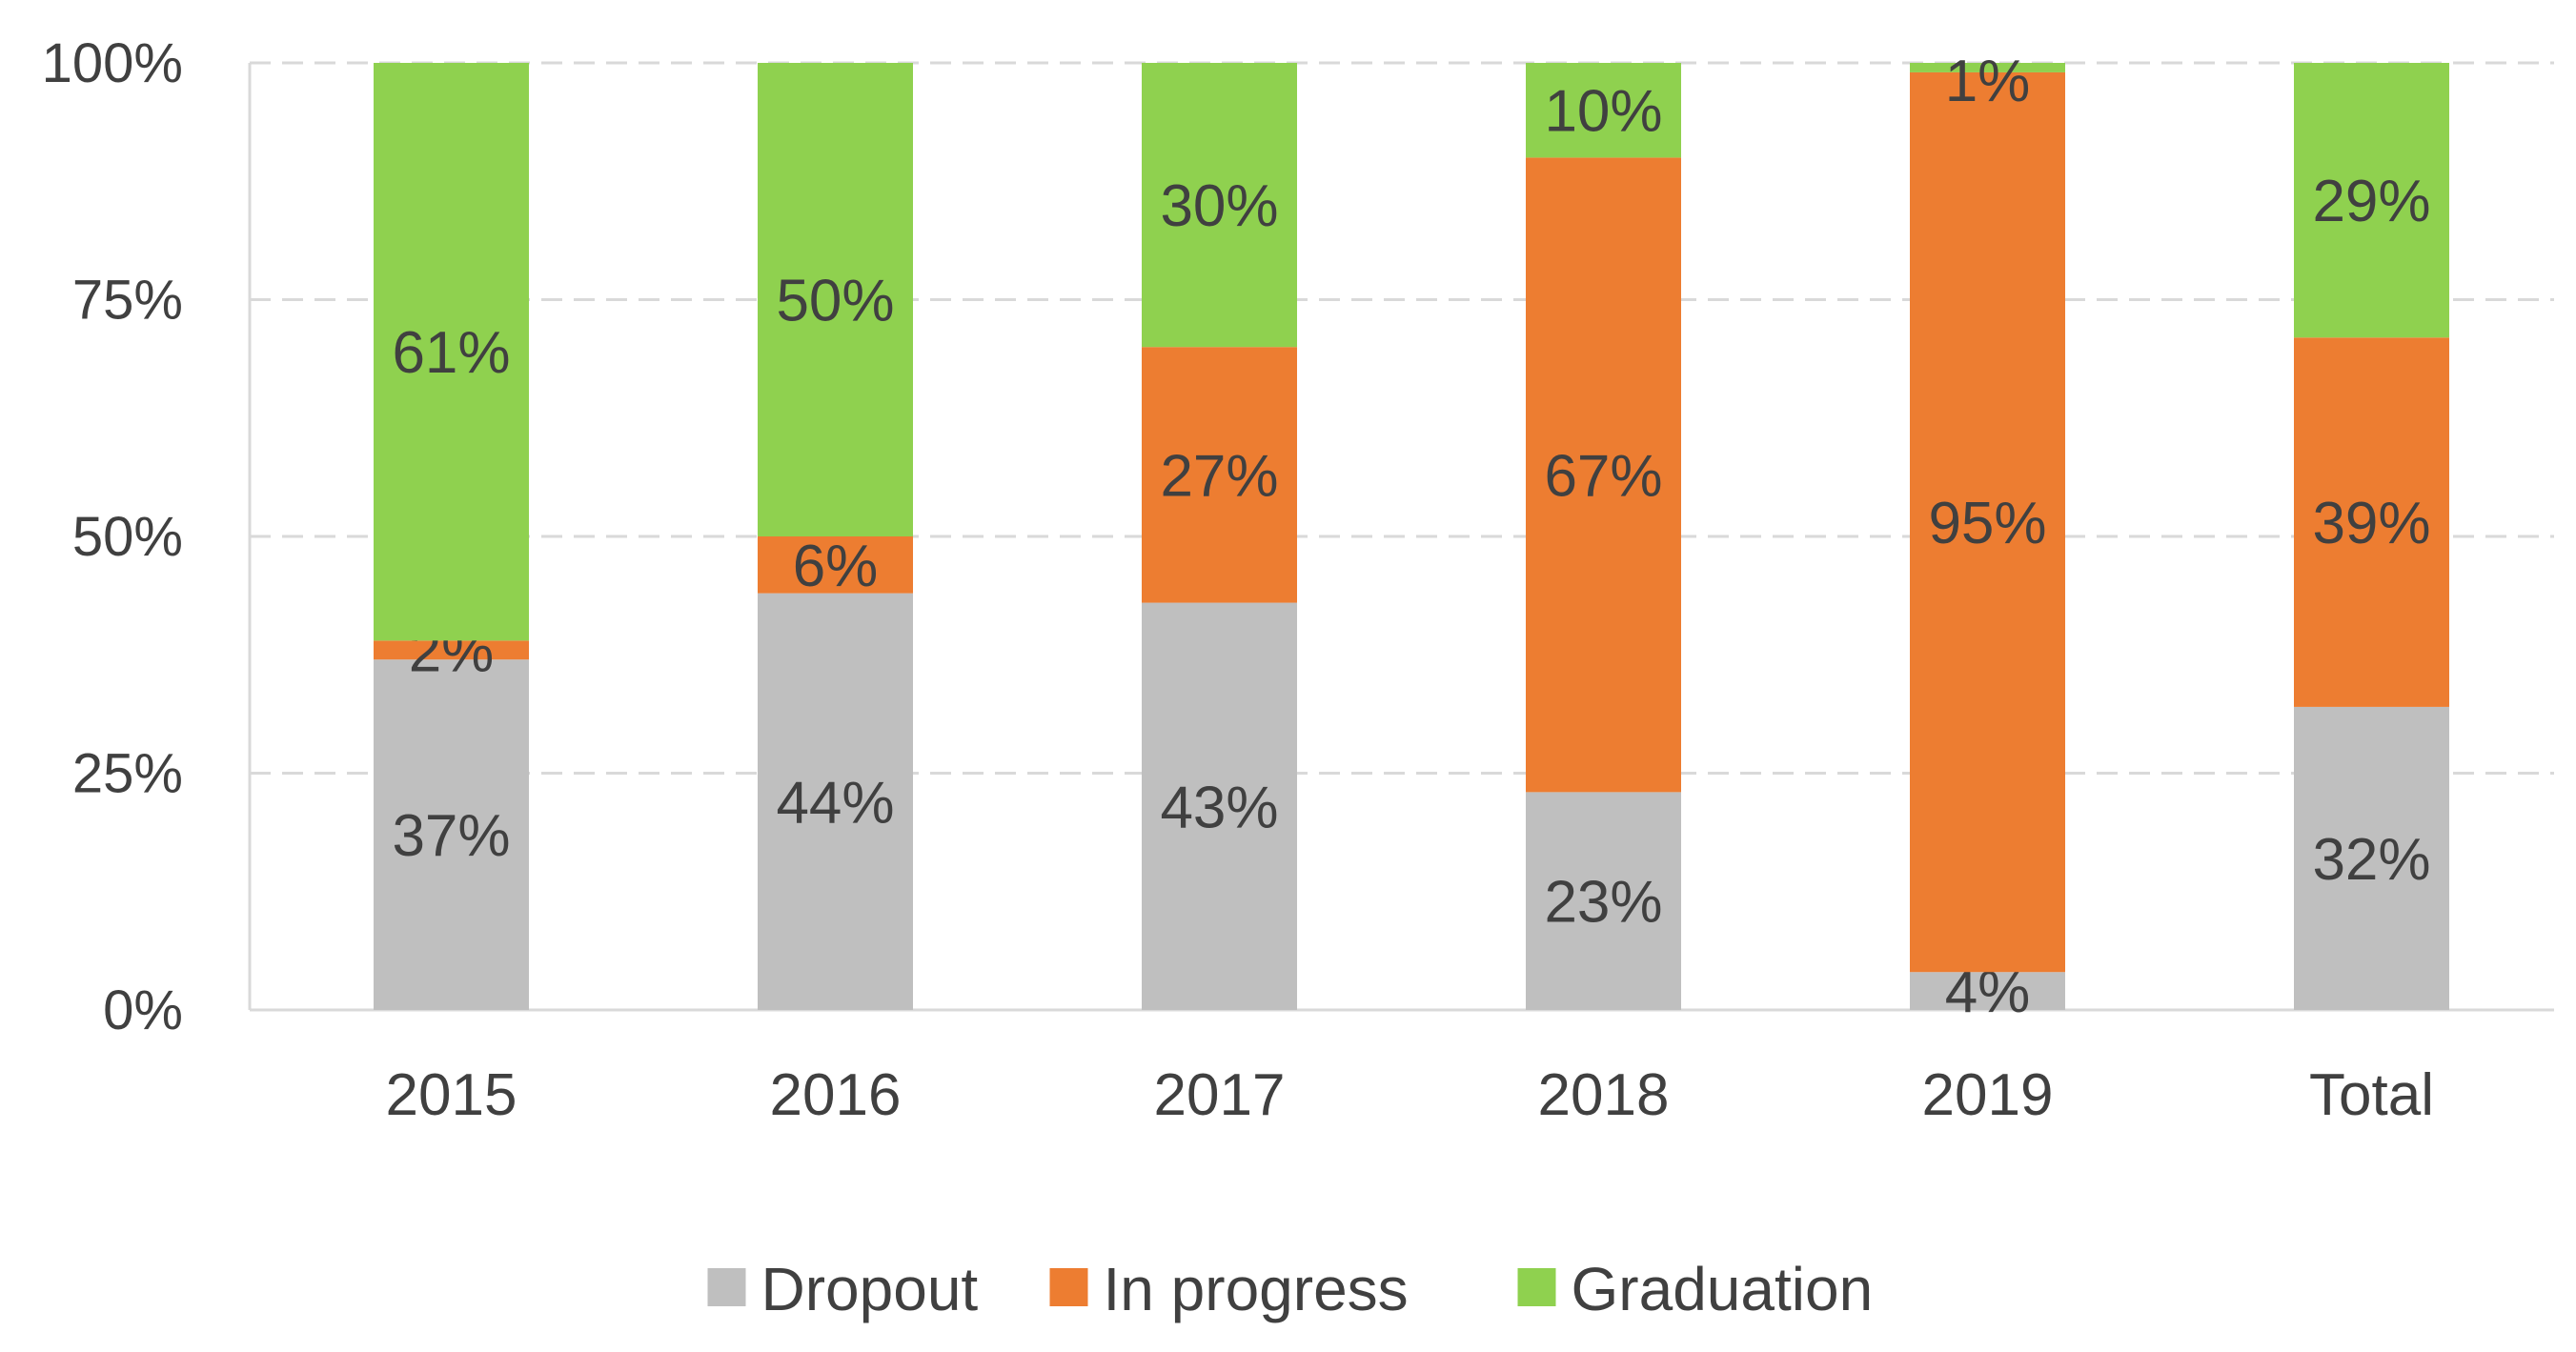 The width and height of the screenshot is (2576, 1352). I want to click on data-label: 27%, so click(1219, 476).